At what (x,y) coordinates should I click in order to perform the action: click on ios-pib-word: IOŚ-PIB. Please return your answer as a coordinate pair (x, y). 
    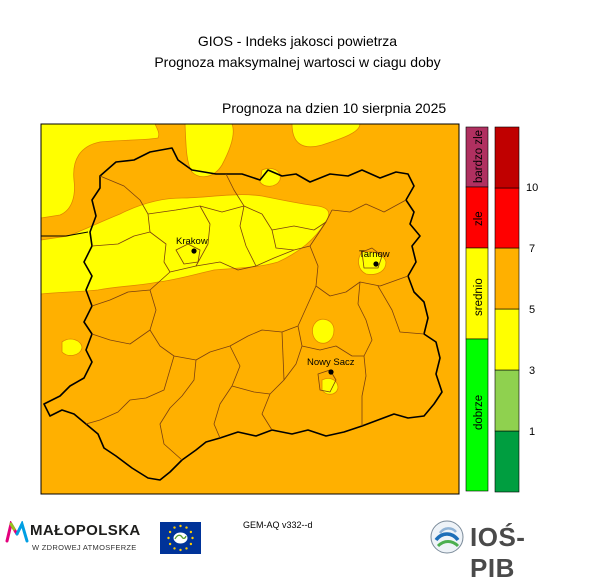
    Looking at the image, I should click on (498, 552).